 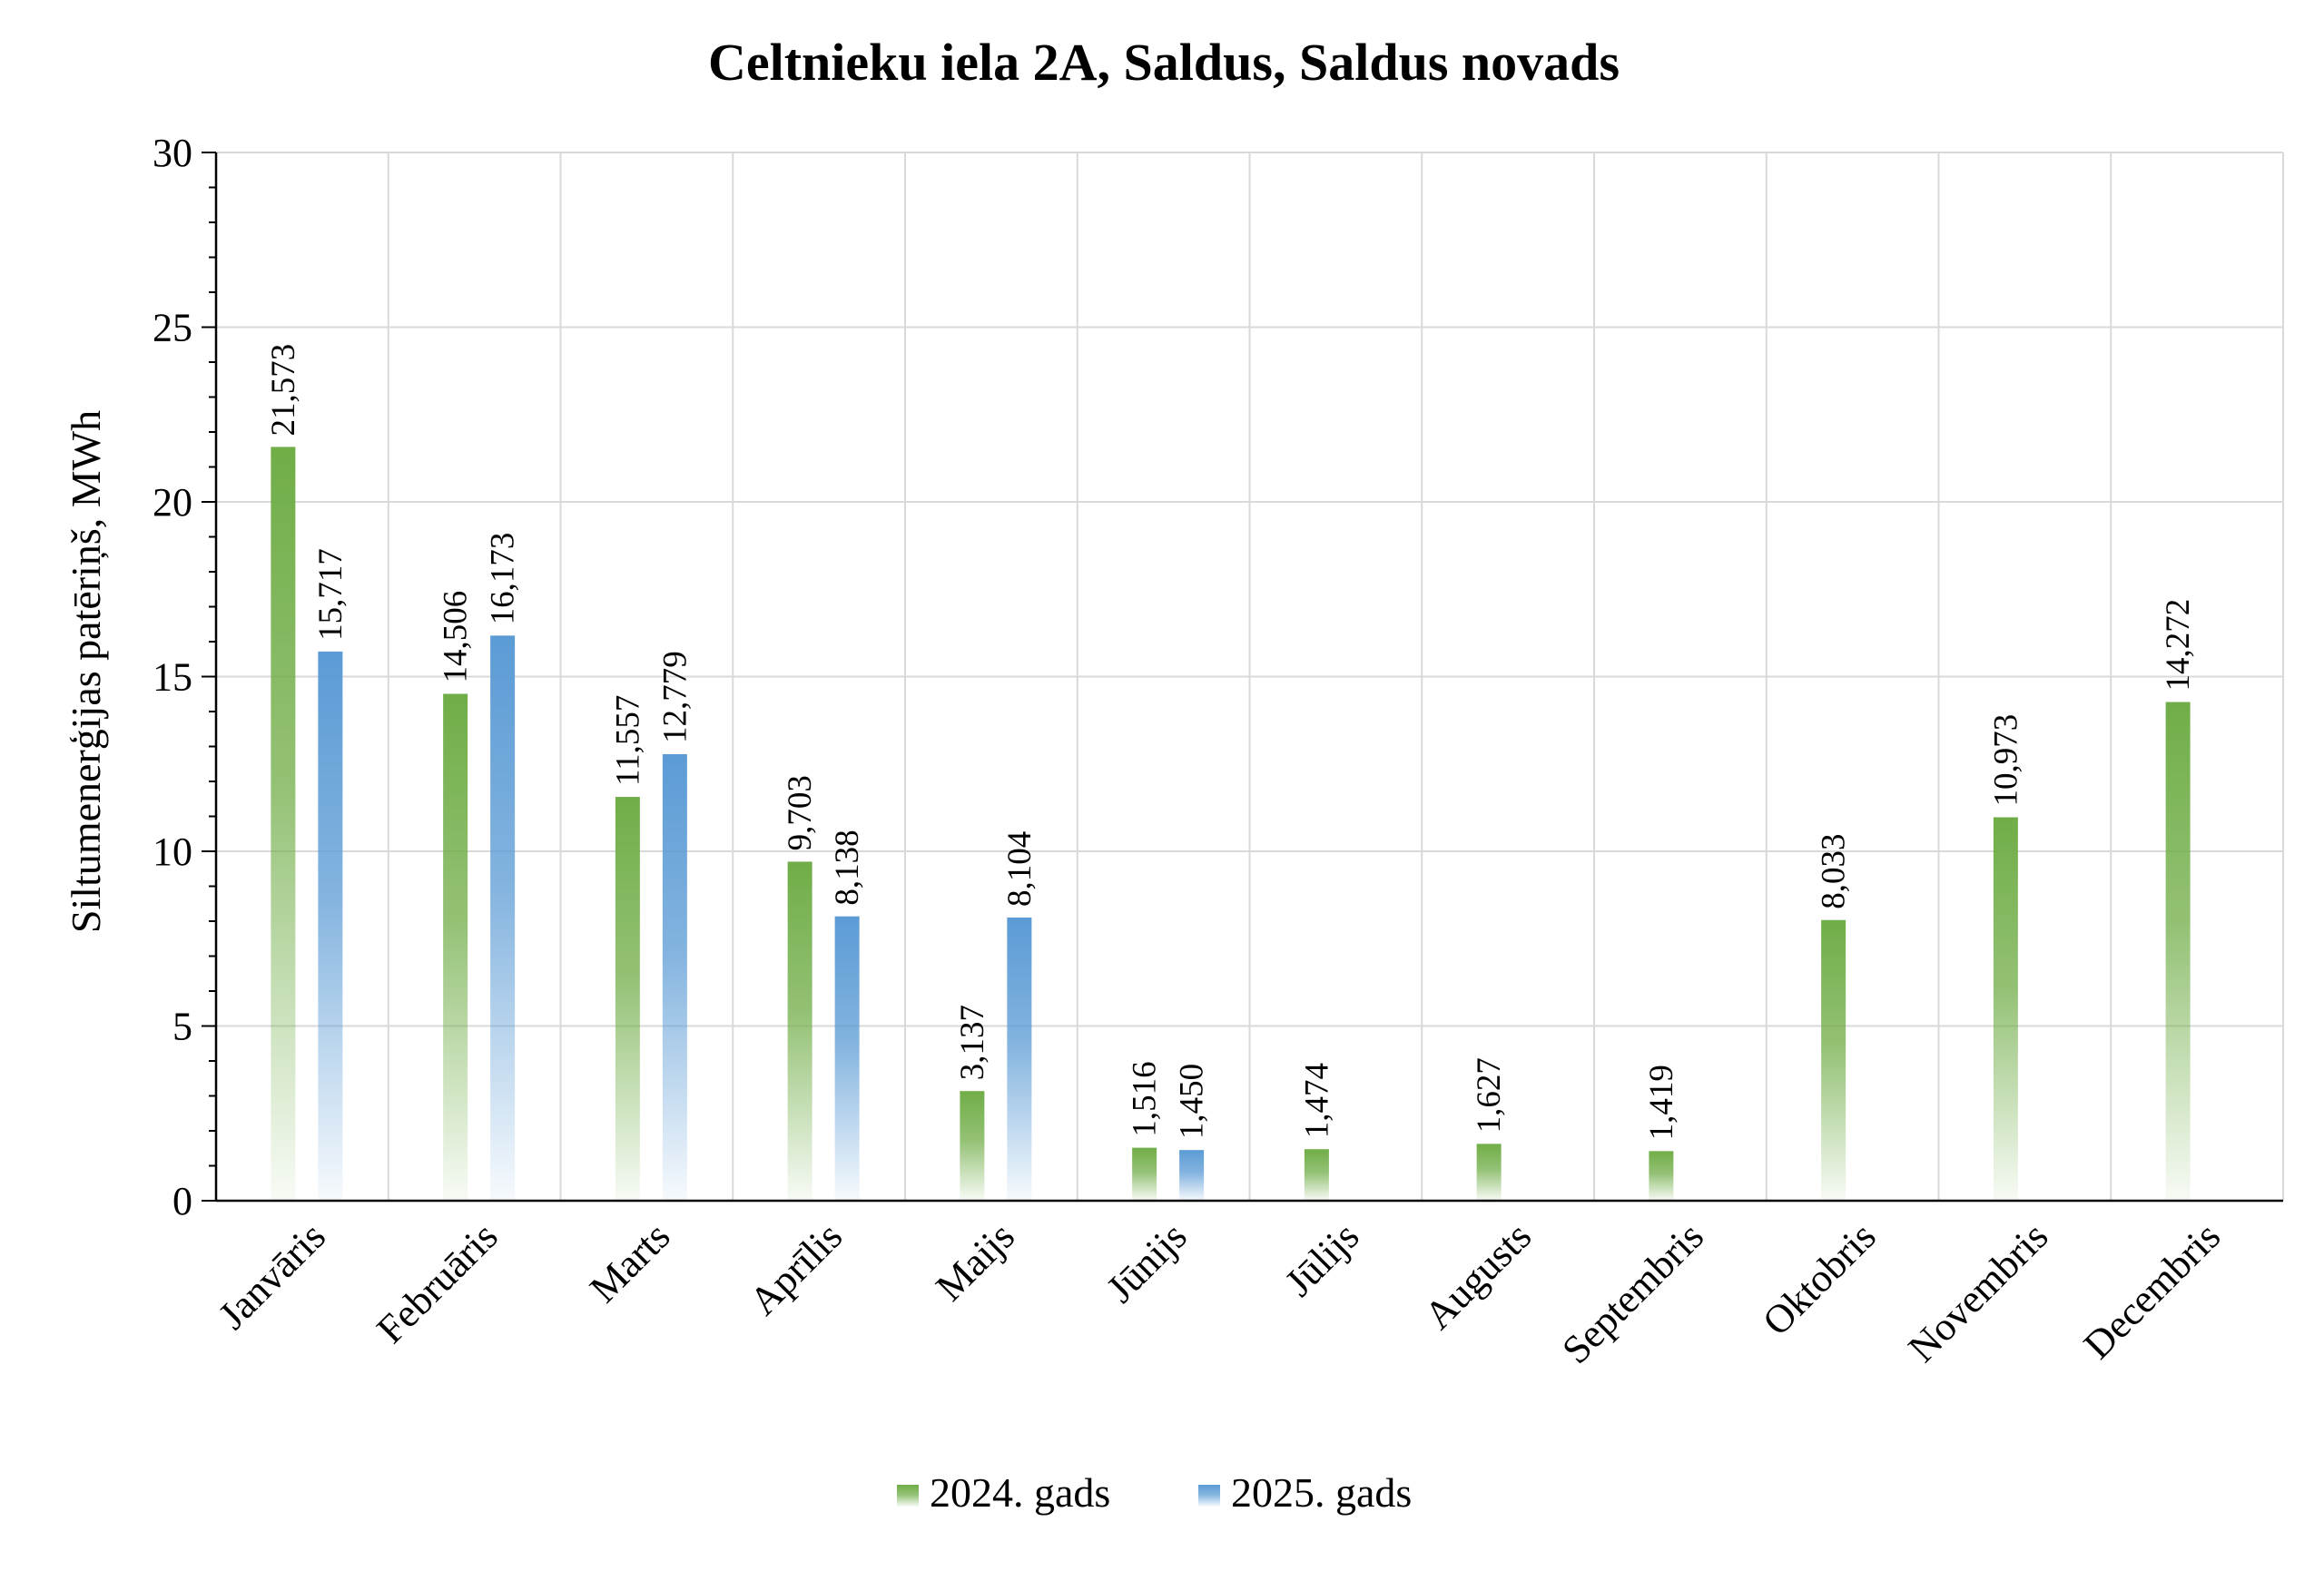 I want to click on x-tick-label: Aprīlis, so click(x=796, y=1268).